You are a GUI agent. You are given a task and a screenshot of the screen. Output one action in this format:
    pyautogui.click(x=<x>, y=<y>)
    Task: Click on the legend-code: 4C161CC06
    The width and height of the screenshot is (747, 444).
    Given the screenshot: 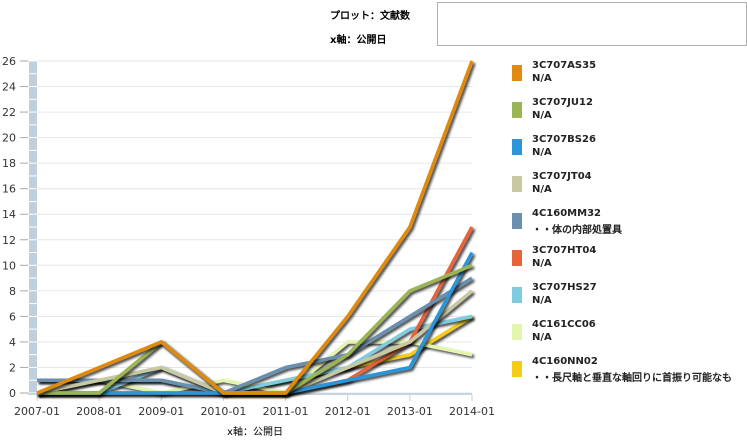 What is the action you would take?
    pyautogui.click(x=564, y=324)
    